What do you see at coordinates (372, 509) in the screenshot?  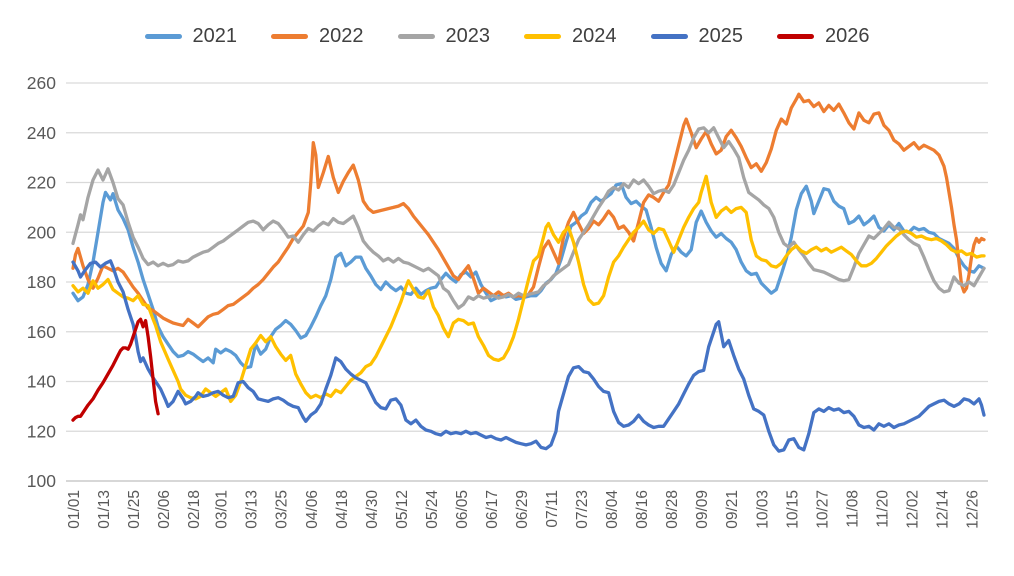 I see `x-tick-label: 04/30` at bounding box center [372, 509].